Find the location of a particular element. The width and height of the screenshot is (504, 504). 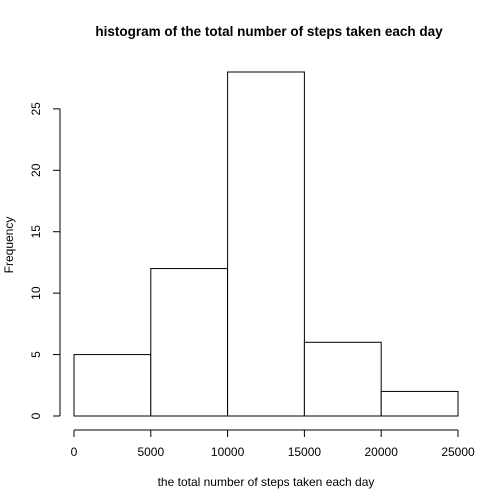

x-tick-label-4: 20000 is located at coordinates (382, 452).